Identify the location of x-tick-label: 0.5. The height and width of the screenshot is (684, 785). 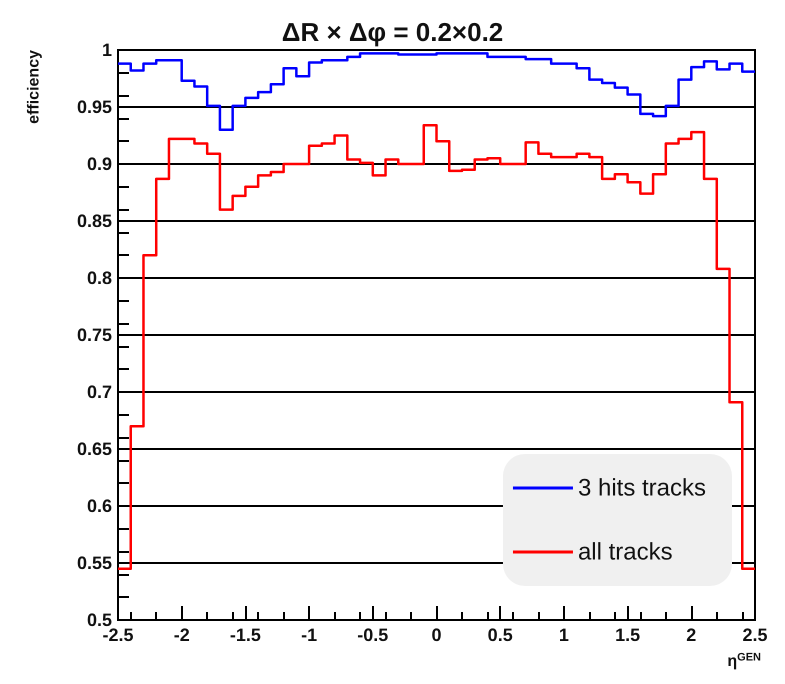
(500, 635).